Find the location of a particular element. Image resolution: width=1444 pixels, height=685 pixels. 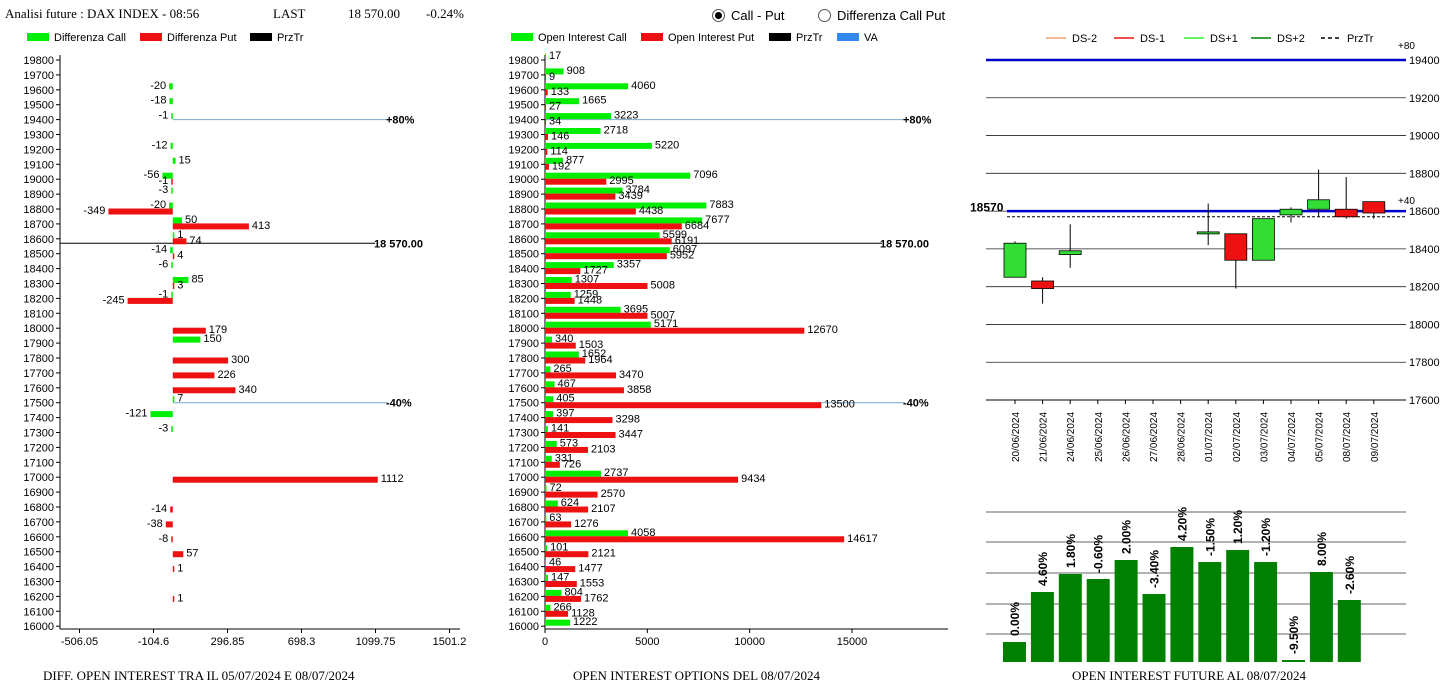

bar-value-label: 46 is located at coordinates (555, 563).